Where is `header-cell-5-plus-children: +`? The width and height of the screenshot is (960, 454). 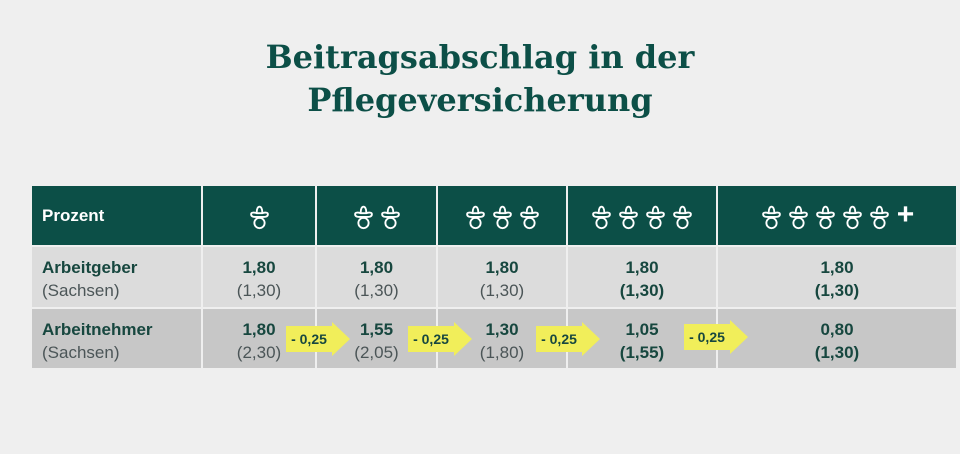 header-cell-5-plus-children: + is located at coordinates (837, 215).